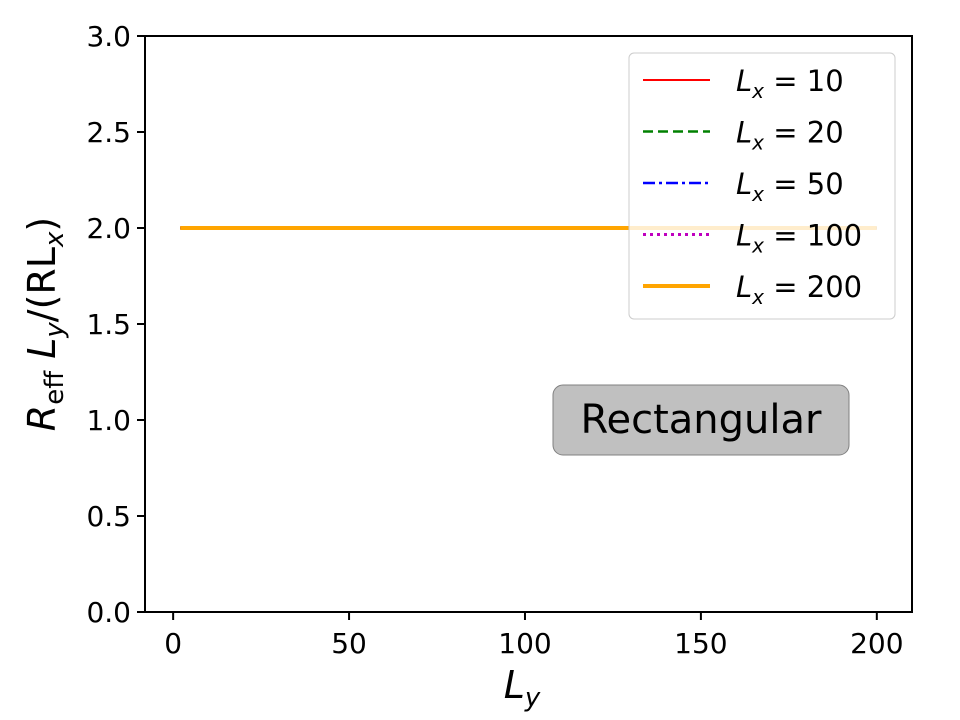 The width and height of the screenshot is (960, 720). I want to click on annotation: Rectangular, so click(701, 420).